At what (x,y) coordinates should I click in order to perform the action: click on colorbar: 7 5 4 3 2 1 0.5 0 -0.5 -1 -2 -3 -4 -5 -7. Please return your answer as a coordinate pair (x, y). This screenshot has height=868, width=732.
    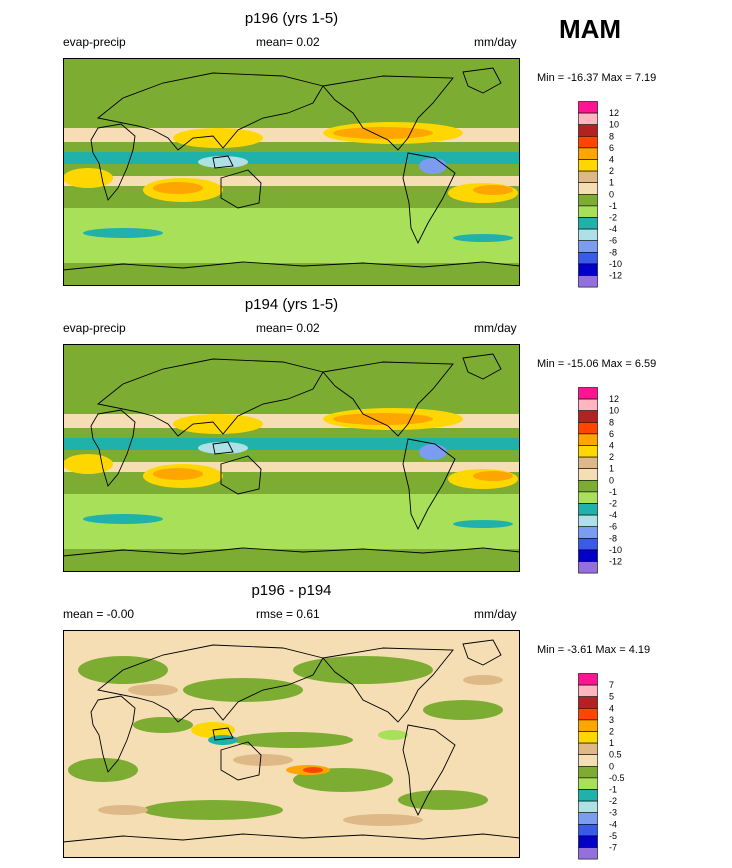
    Looking at the image, I should click on (608, 767).